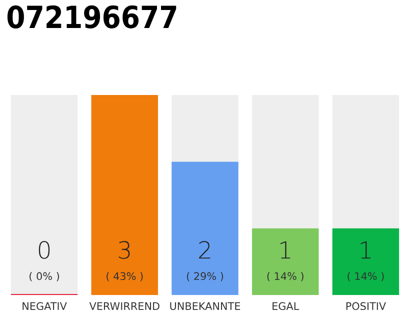 This screenshot has height=320, width=410. What do you see at coordinates (205, 306) in the screenshot?
I see `x-tick-label: UNBEKANNTE` at bounding box center [205, 306].